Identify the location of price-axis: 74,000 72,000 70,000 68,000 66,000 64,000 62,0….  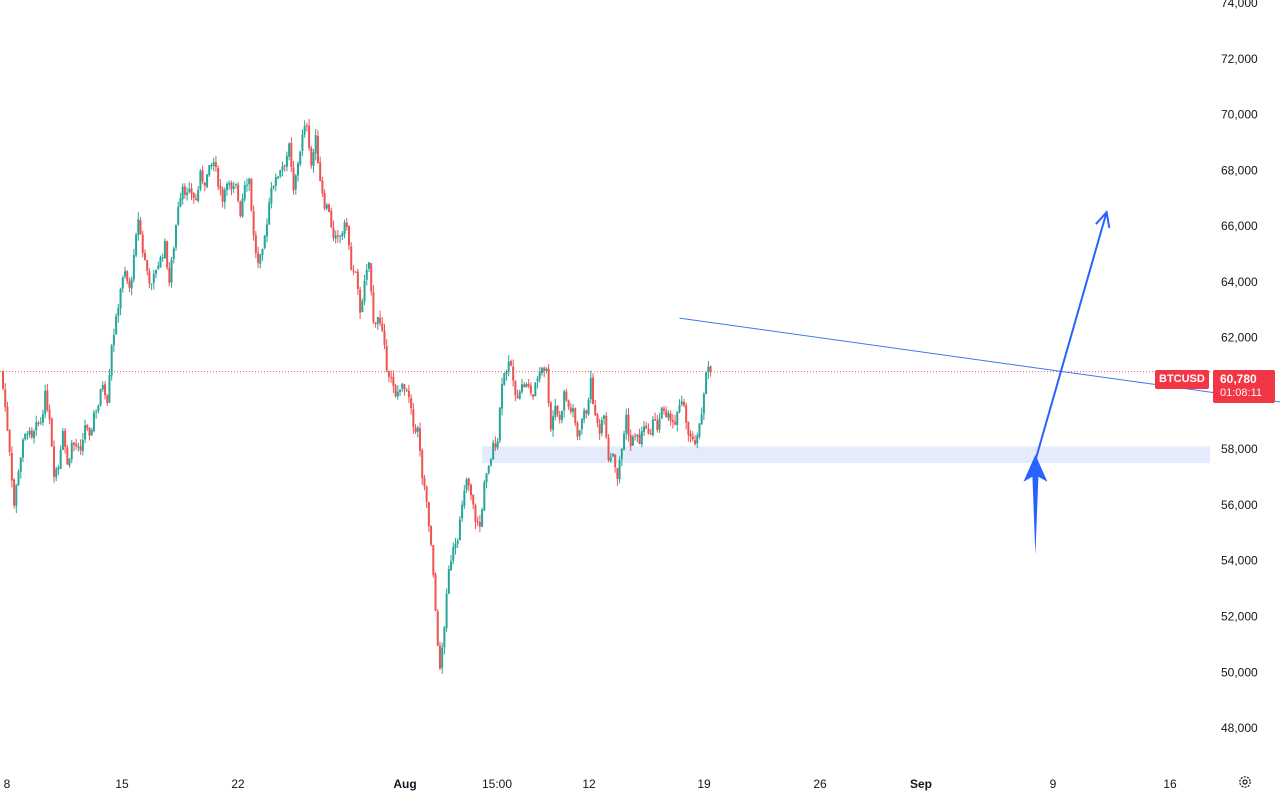
(1239, 367).